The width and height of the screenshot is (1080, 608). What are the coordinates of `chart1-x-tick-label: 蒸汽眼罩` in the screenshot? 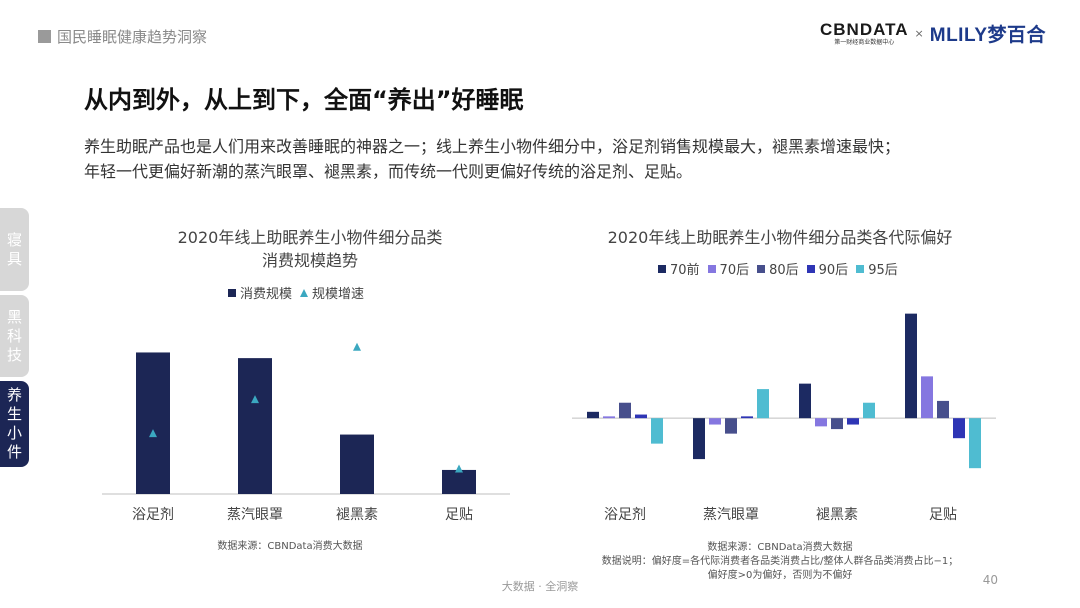 It's located at (255, 515).